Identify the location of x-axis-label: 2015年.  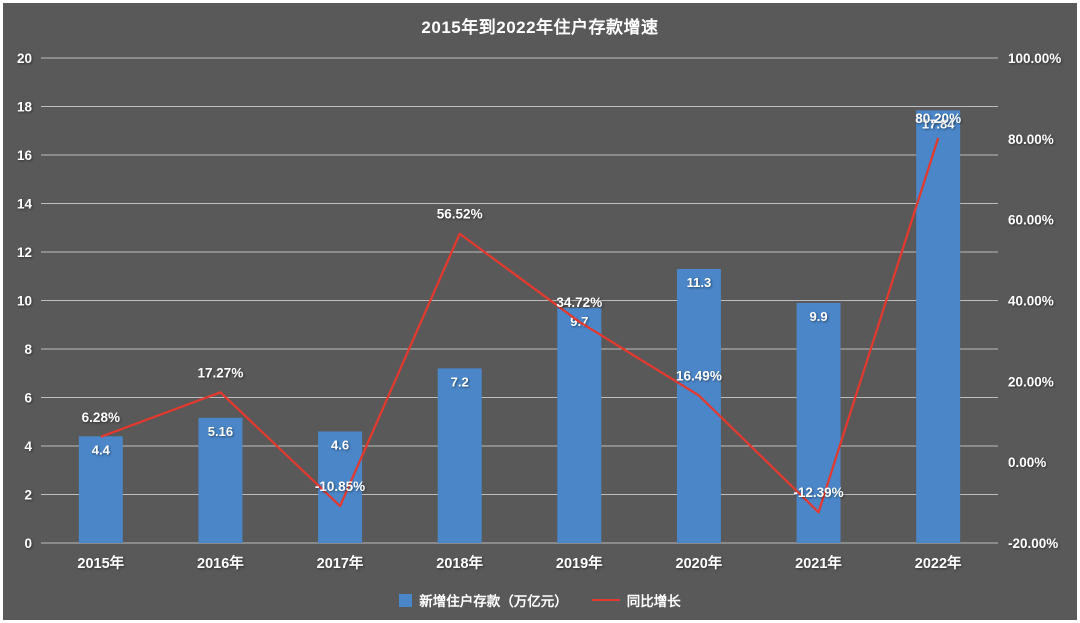
(100, 563).